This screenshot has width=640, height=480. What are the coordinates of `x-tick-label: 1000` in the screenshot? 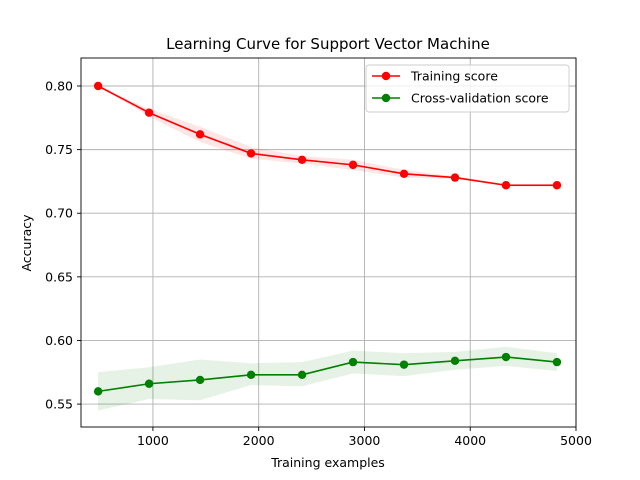 It's located at (153, 440).